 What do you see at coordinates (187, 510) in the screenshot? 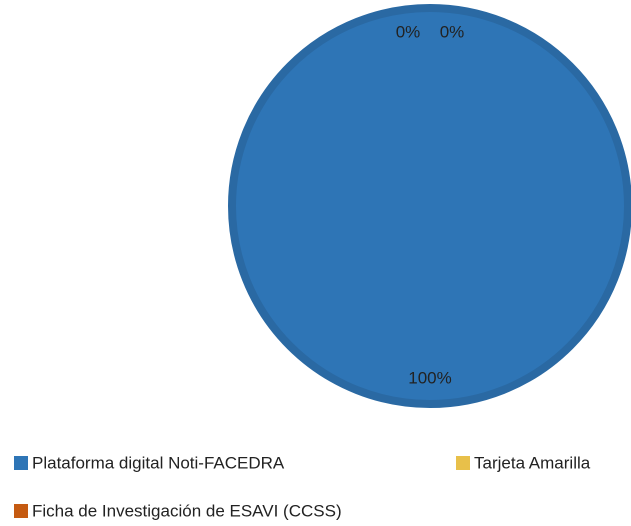
I see `legend-label: Ficha de Investigación de ESAVI (CCSS)` at bounding box center [187, 510].